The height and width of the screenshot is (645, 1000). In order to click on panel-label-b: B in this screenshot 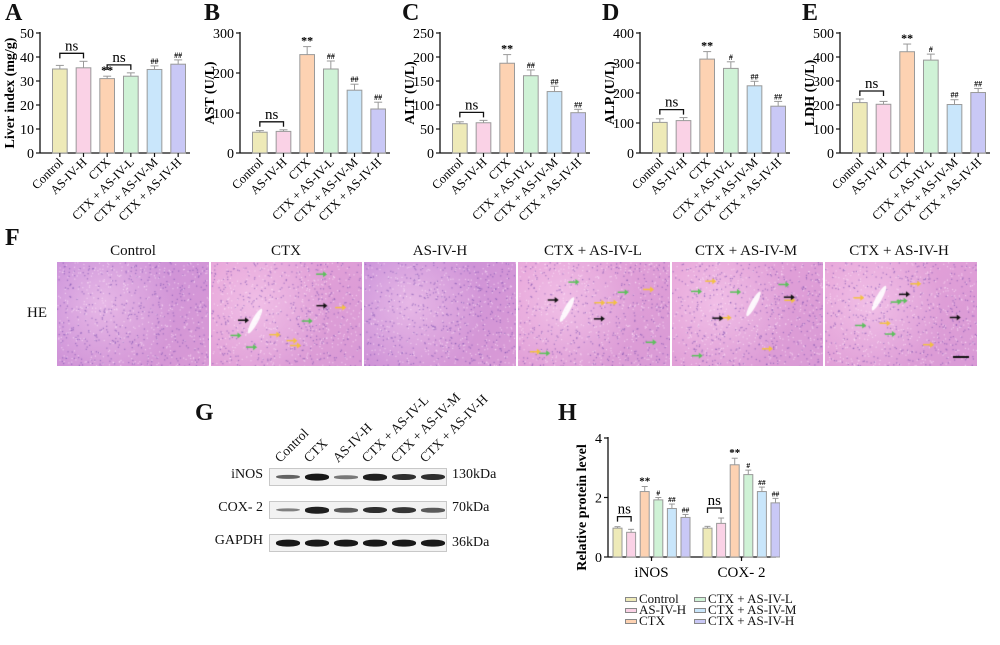, I will do `click(212, 13)`.